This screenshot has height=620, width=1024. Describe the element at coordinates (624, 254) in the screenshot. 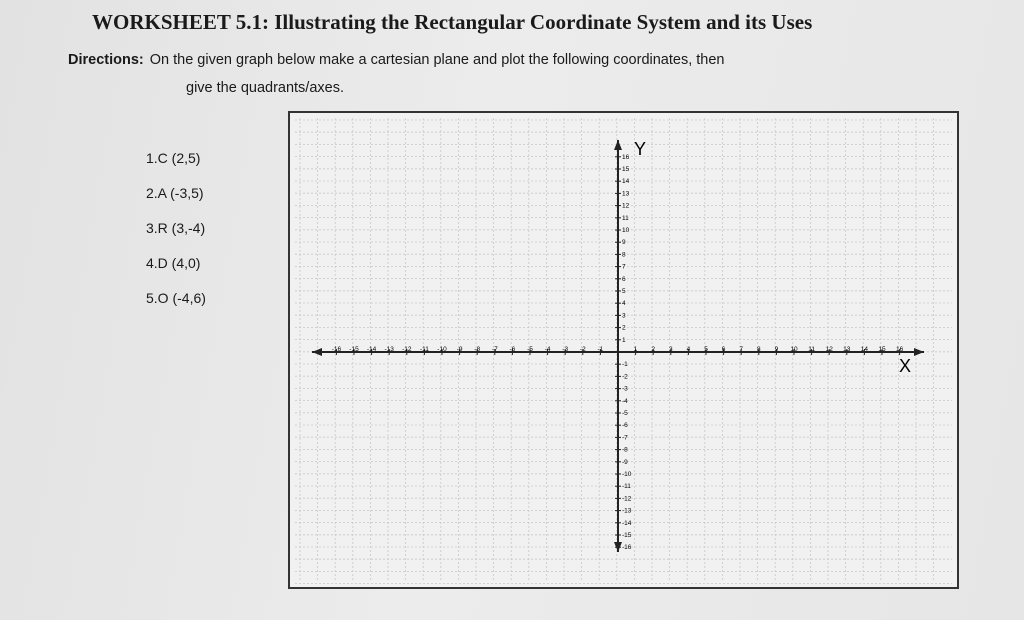

I see `y-tick-label: 8` at that location.